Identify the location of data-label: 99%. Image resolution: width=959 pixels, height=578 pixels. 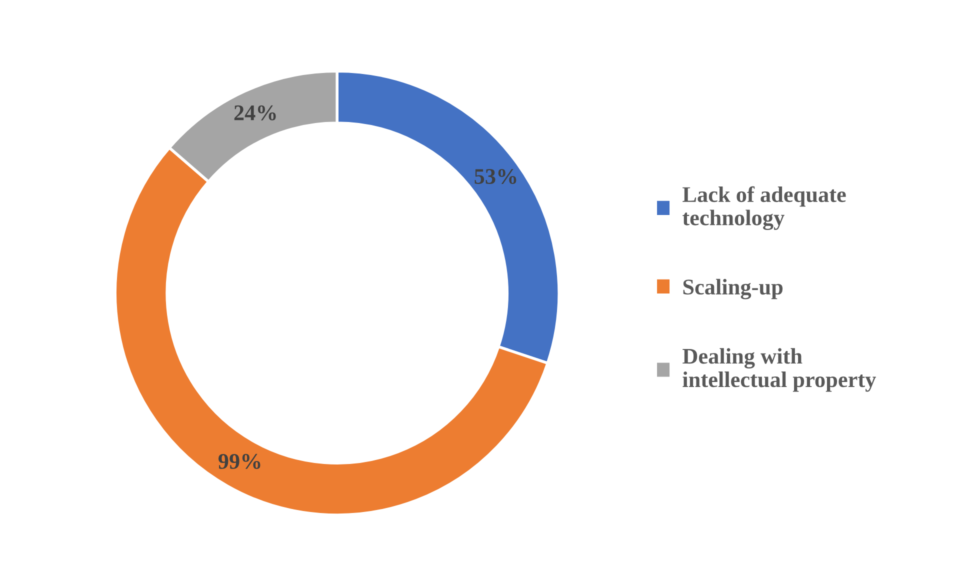
(239, 461).